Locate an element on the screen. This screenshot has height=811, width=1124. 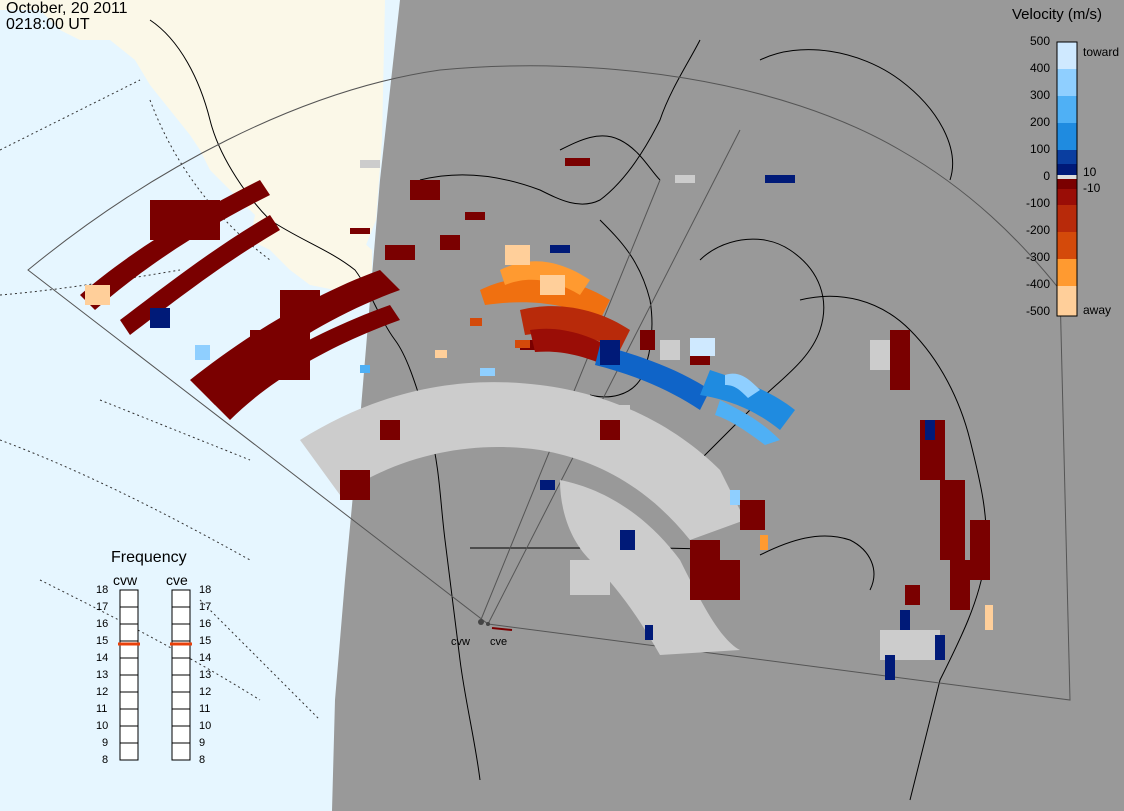
colorbar-tick: 200 is located at coordinates (1030, 122).